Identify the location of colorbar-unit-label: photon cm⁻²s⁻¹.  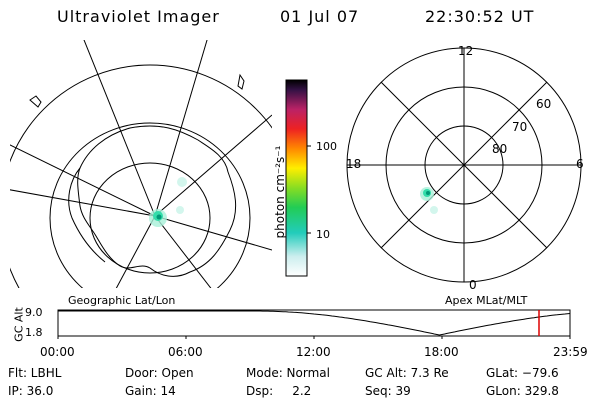
(280, 192).